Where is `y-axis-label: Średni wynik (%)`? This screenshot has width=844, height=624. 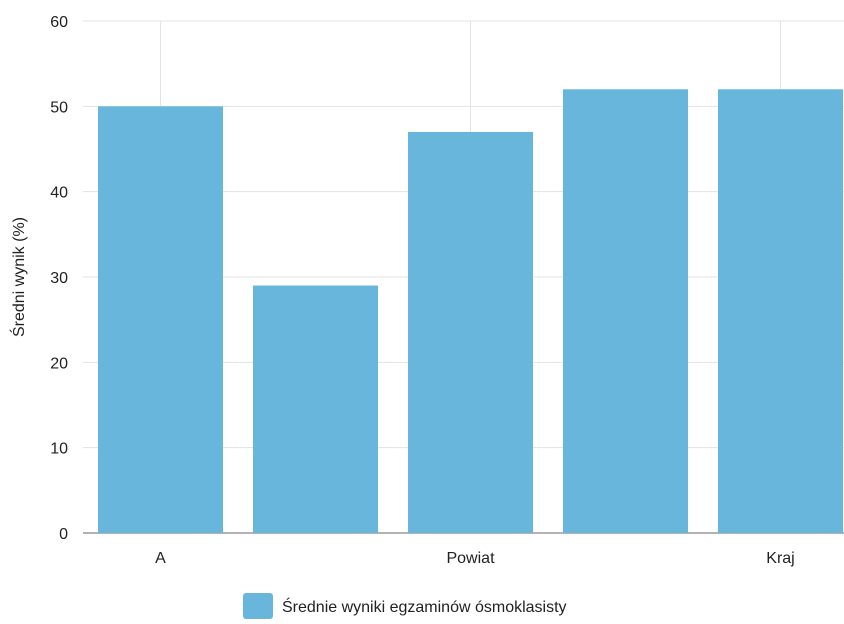 y-axis-label: Średni wynik (%) is located at coordinates (18, 277).